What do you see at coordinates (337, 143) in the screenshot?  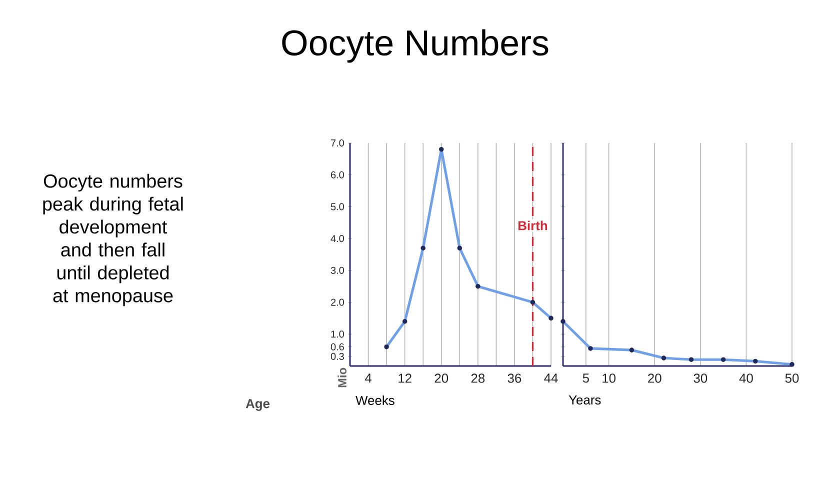 I see `y-tick-label: 7.0` at bounding box center [337, 143].